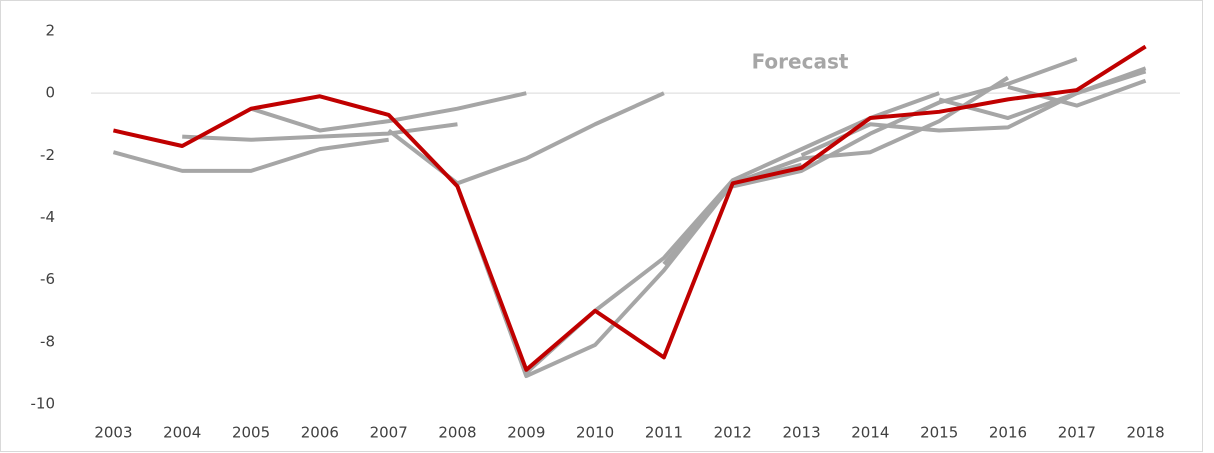 The height and width of the screenshot is (453, 1214). What do you see at coordinates (50, 31) in the screenshot?
I see `y-tick-label: 2` at bounding box center [50, 31].